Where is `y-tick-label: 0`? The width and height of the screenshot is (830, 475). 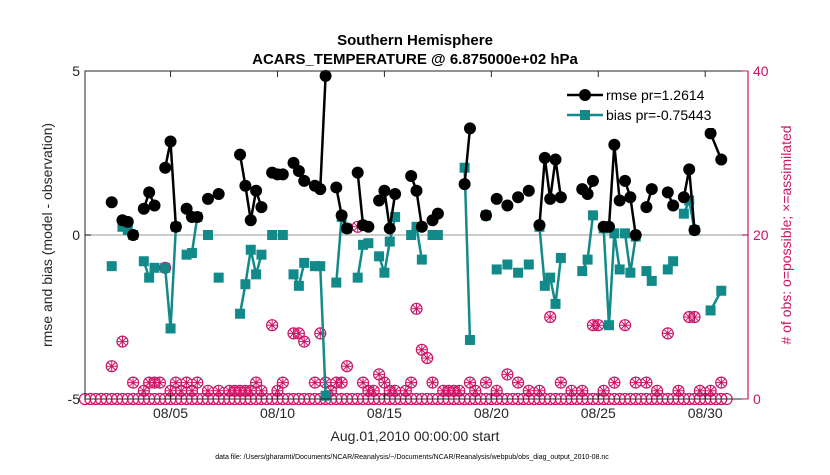
y-tick-label: 0 is located at coordinates (76, 235).